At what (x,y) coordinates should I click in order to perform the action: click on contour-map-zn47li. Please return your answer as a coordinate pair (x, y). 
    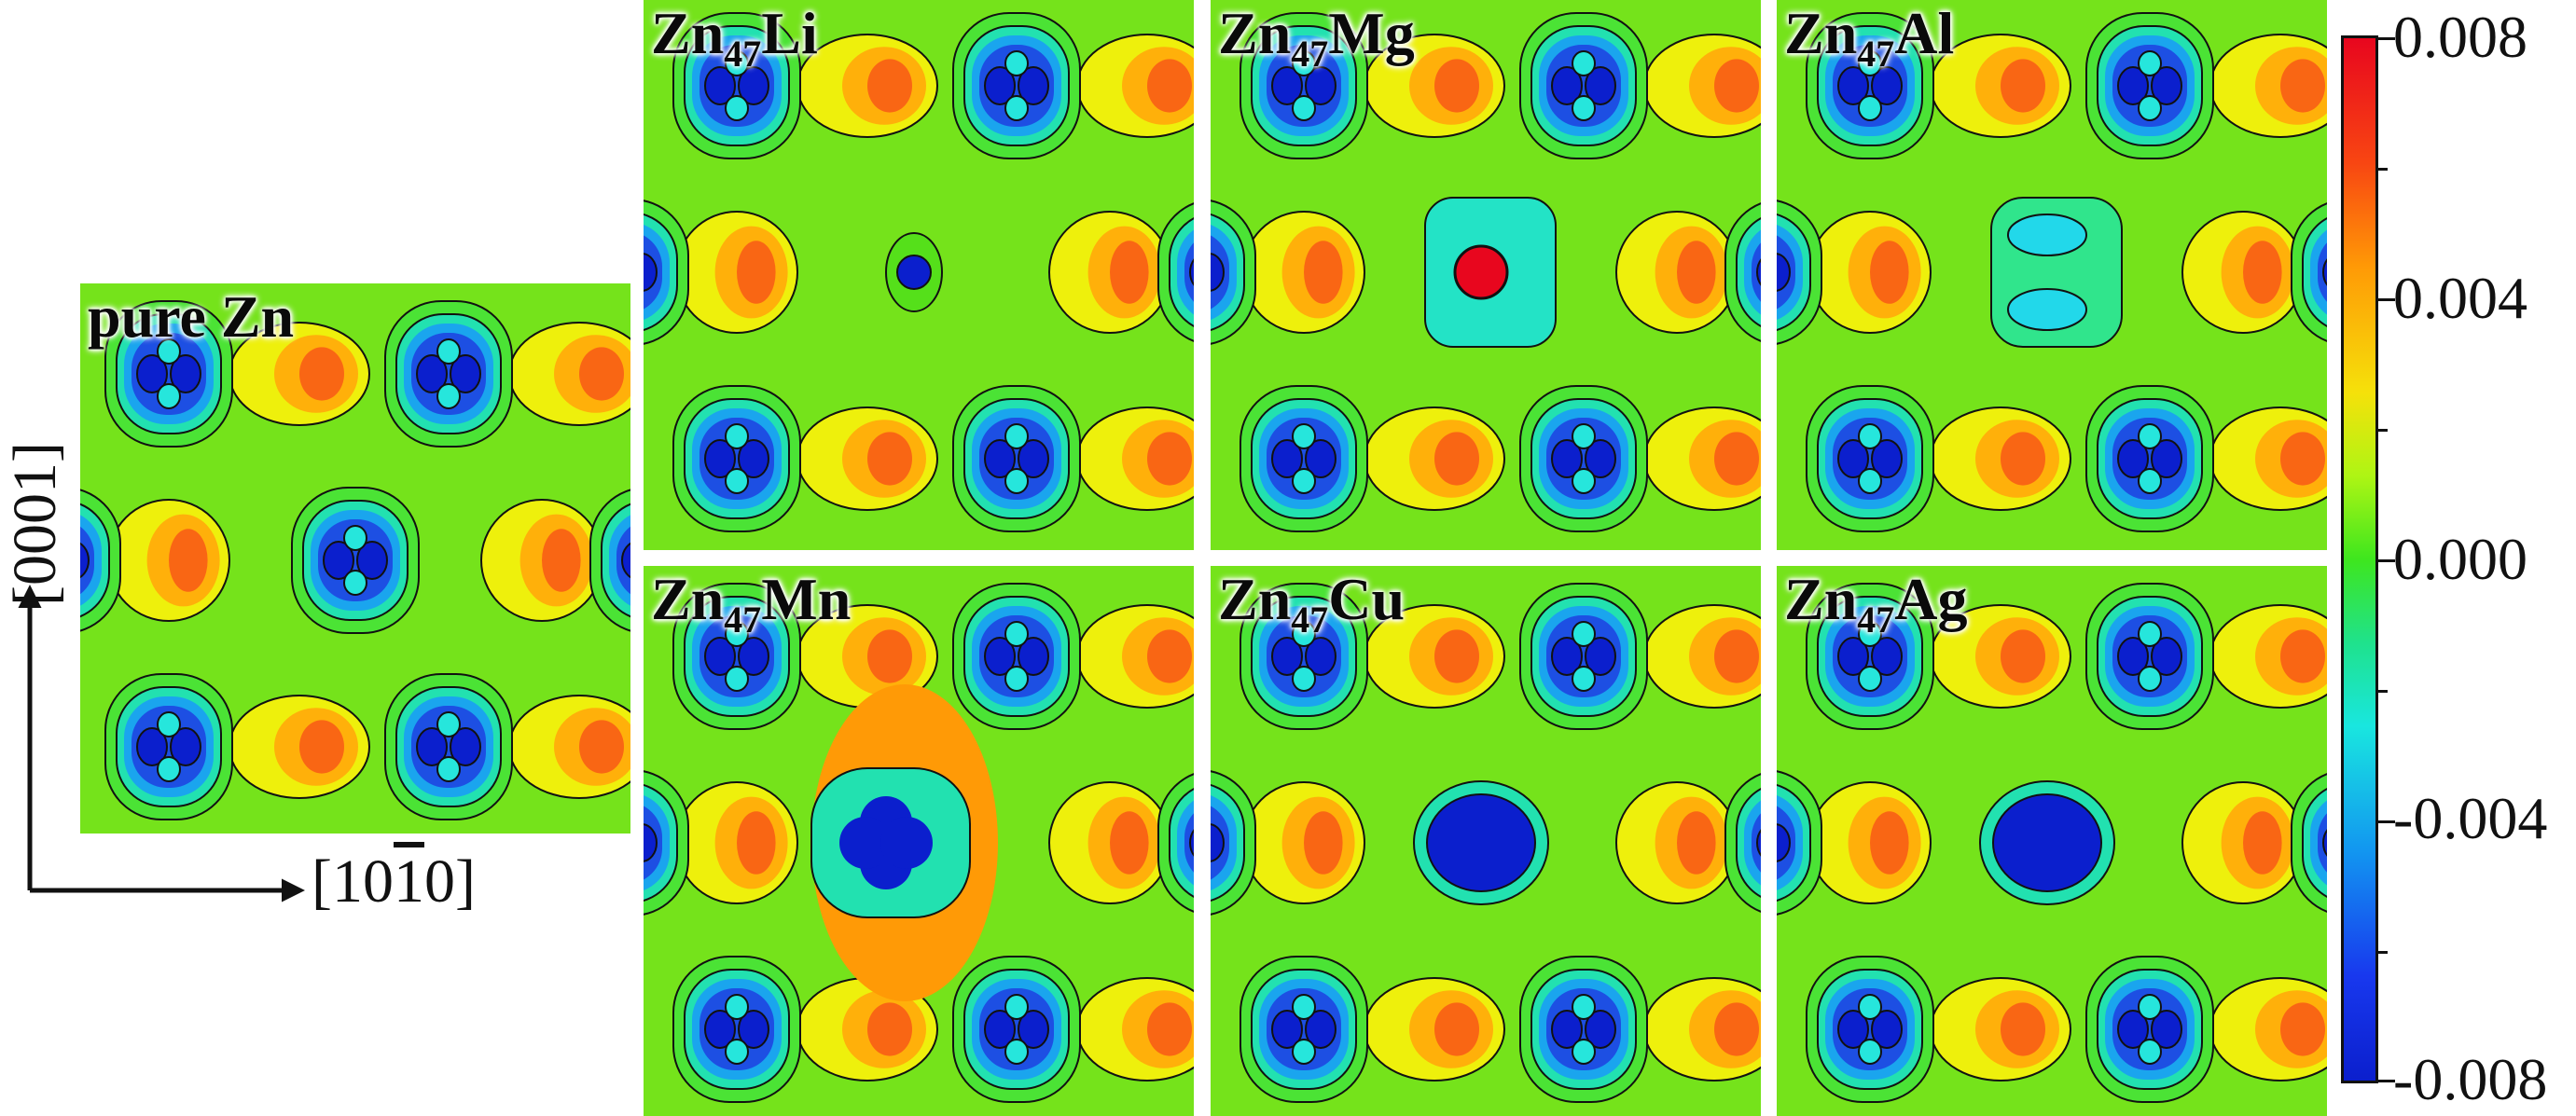
    Looking at the image, I should click on (919, 275).